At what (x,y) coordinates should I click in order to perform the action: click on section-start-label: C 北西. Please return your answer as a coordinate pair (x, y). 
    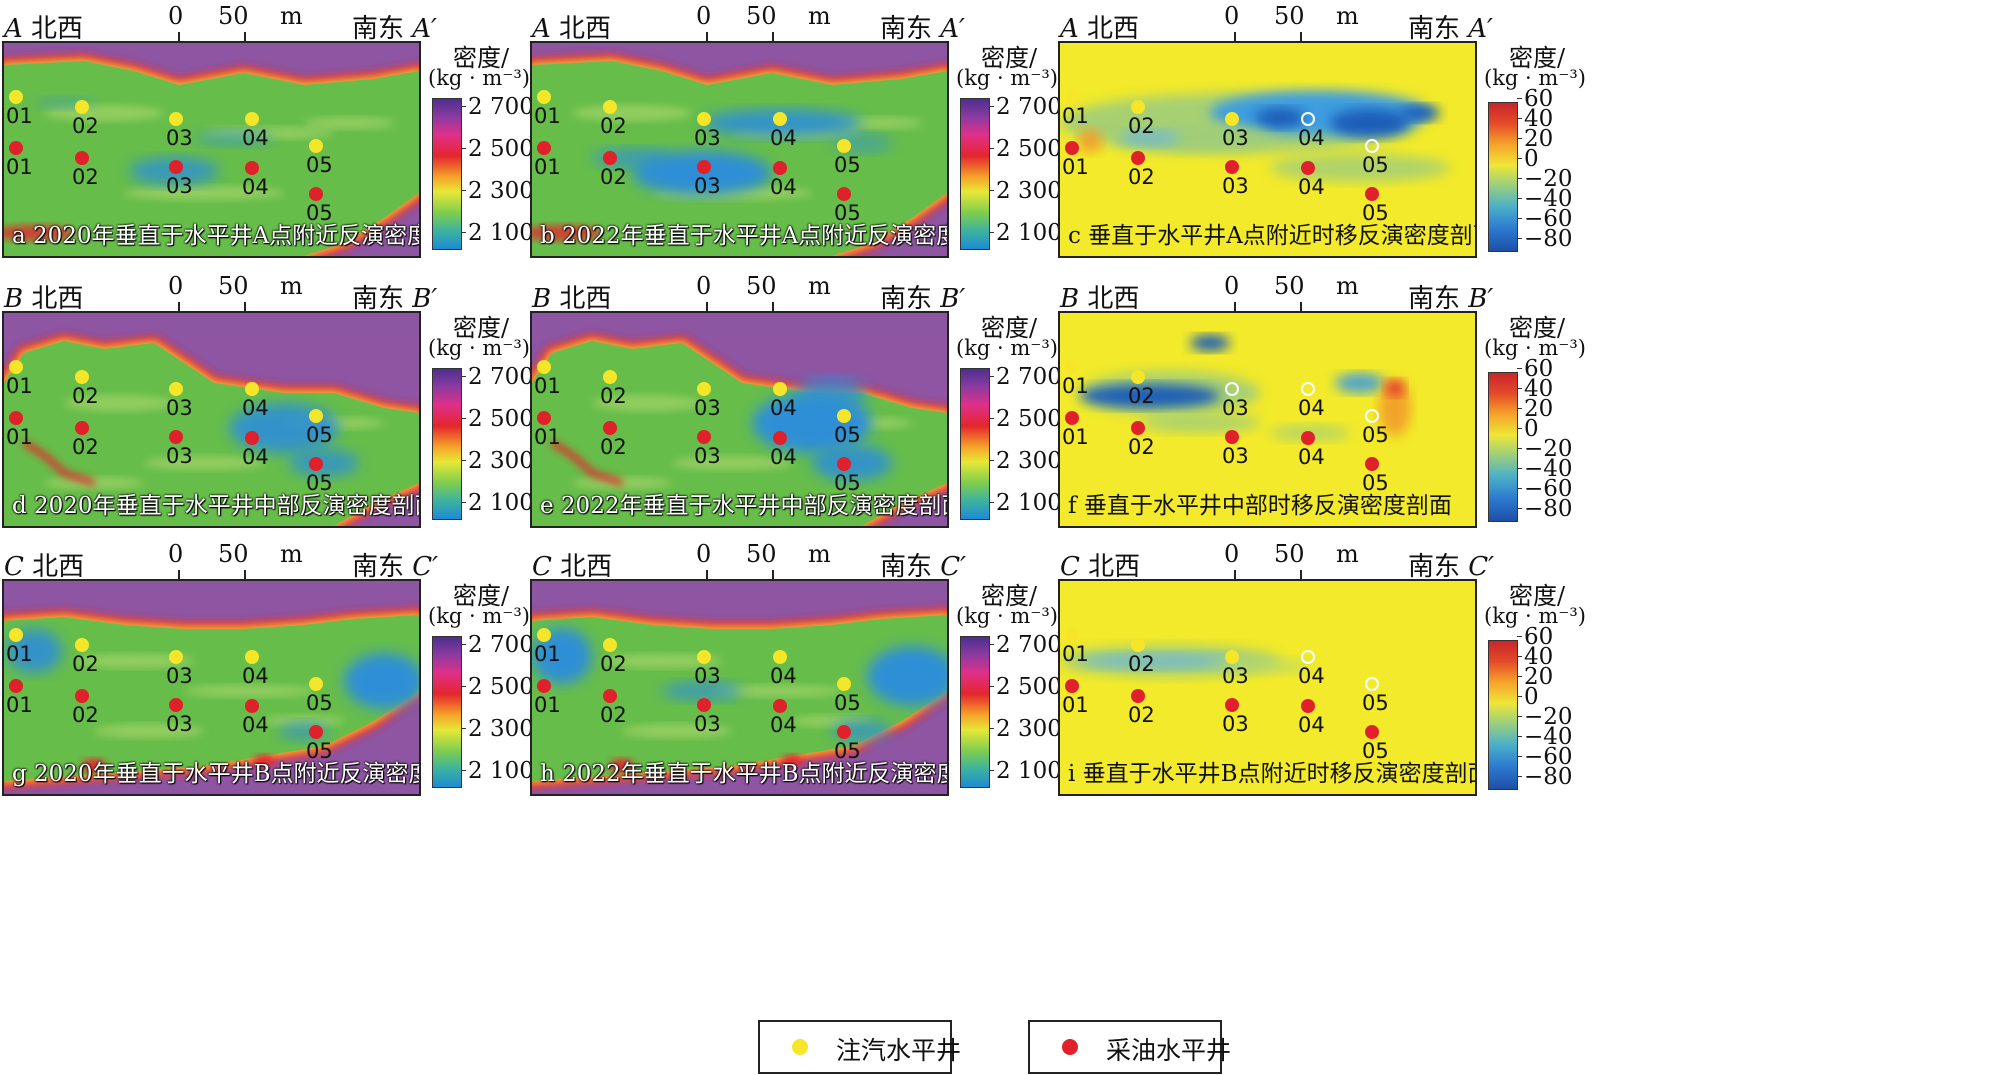
    Looking at the image, I should click on (572, 564).